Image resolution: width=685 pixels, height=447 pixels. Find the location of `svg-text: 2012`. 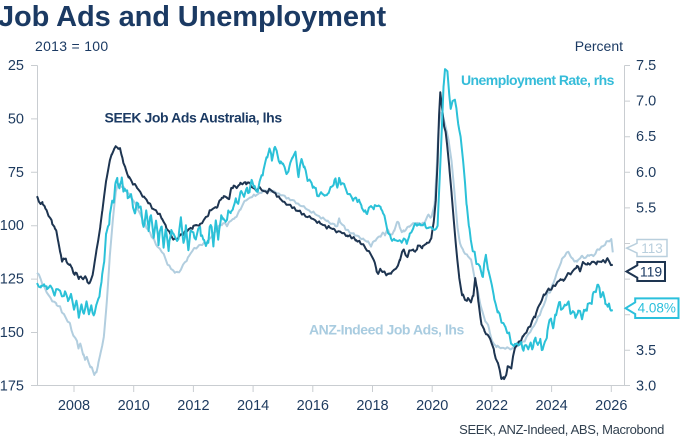

svg-text: 2012 is located at coordinates (193, 406).